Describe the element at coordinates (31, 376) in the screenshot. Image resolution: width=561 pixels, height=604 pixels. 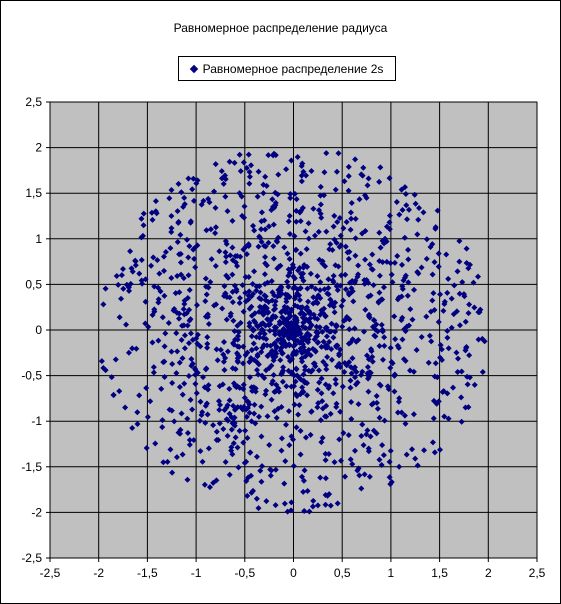
I see `y-tick-label: -0,5` at that location.